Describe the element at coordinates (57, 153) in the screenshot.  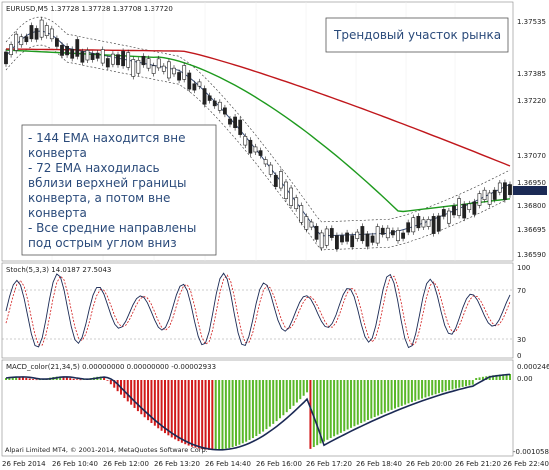
I see `explanation-line-2: конверта` at that location.